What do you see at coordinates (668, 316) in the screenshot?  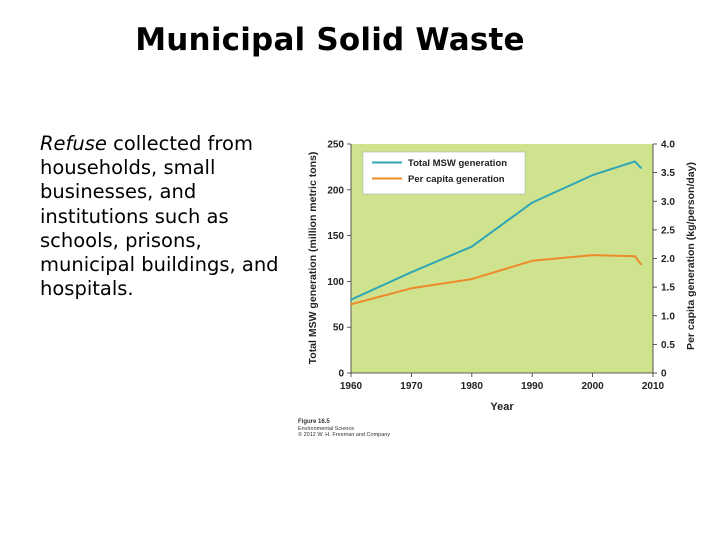 I see `y2-tick-label: 1.0` at bounding box center [668, 316].